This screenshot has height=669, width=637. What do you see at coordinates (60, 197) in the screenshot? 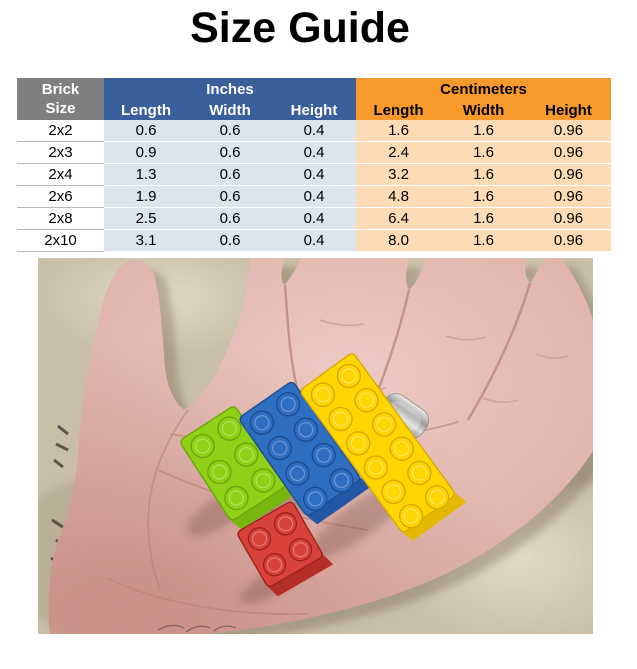
I see `brick-size-cell: 2x6` at bounding box center [60, 197].